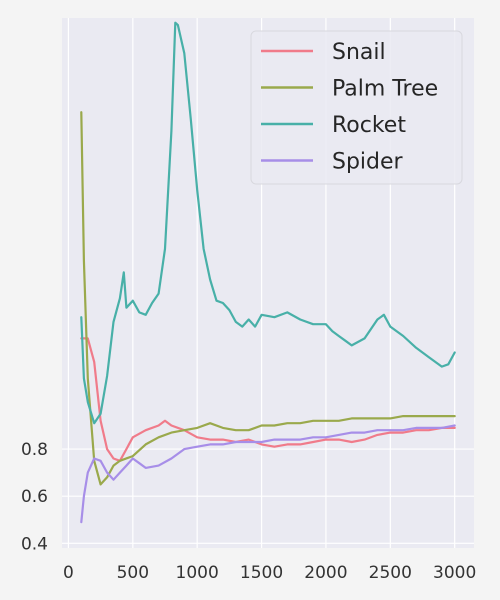 The image size is (500, 600). What do you see at coordinates (34, 544) in the screenshot?
I see `y-tick-label: 0.4` at bounding box center [34, 544].